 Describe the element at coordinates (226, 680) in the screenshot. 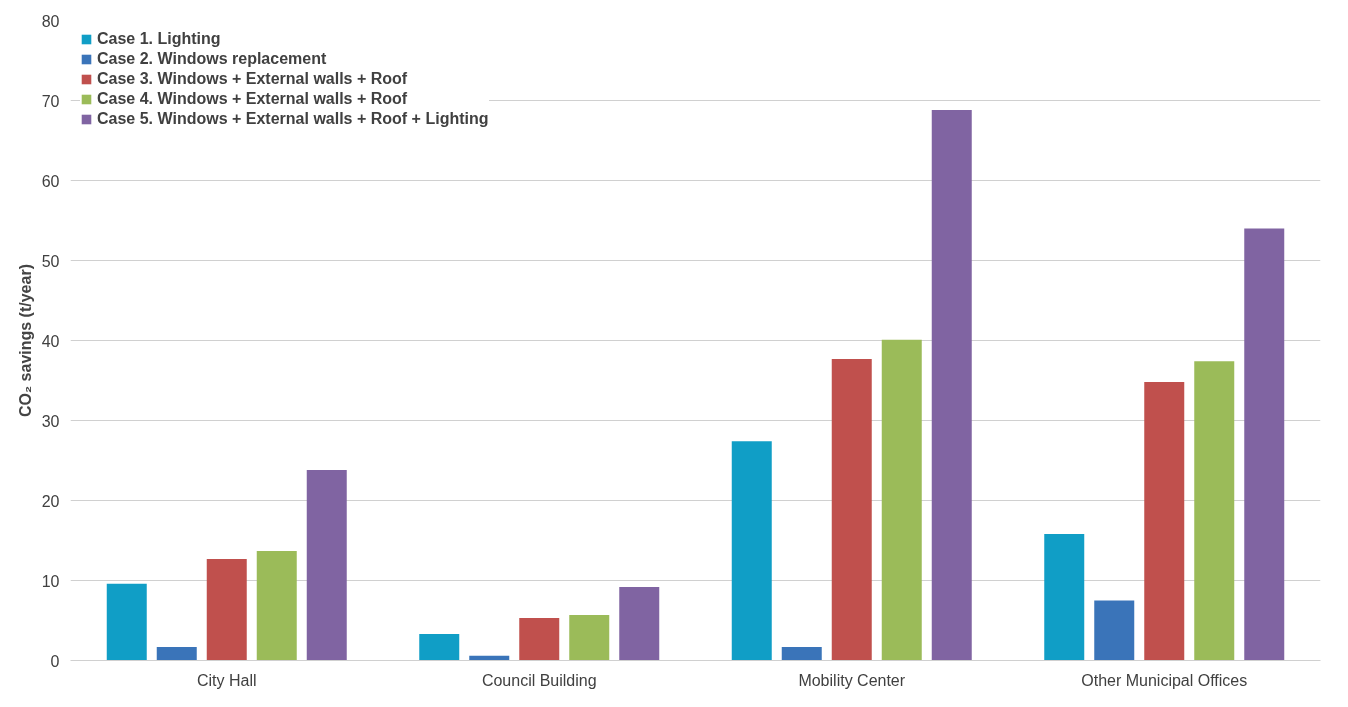

I see `x-tick-label: City Hall` at that location.